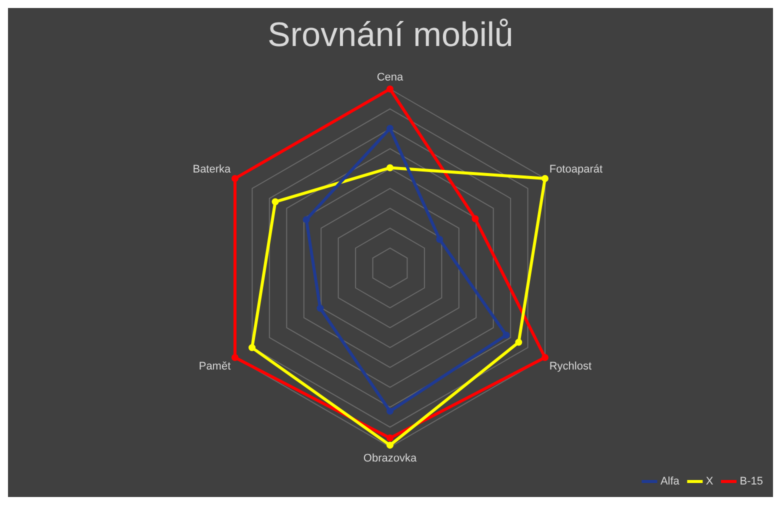 Image resolution: width=781 pixels, height=505 pixels. What do you see at coordinates (391, 35) in the screenshot?
I see `chart-title: Srovnání mobilů` at bounding box center [391, 35].